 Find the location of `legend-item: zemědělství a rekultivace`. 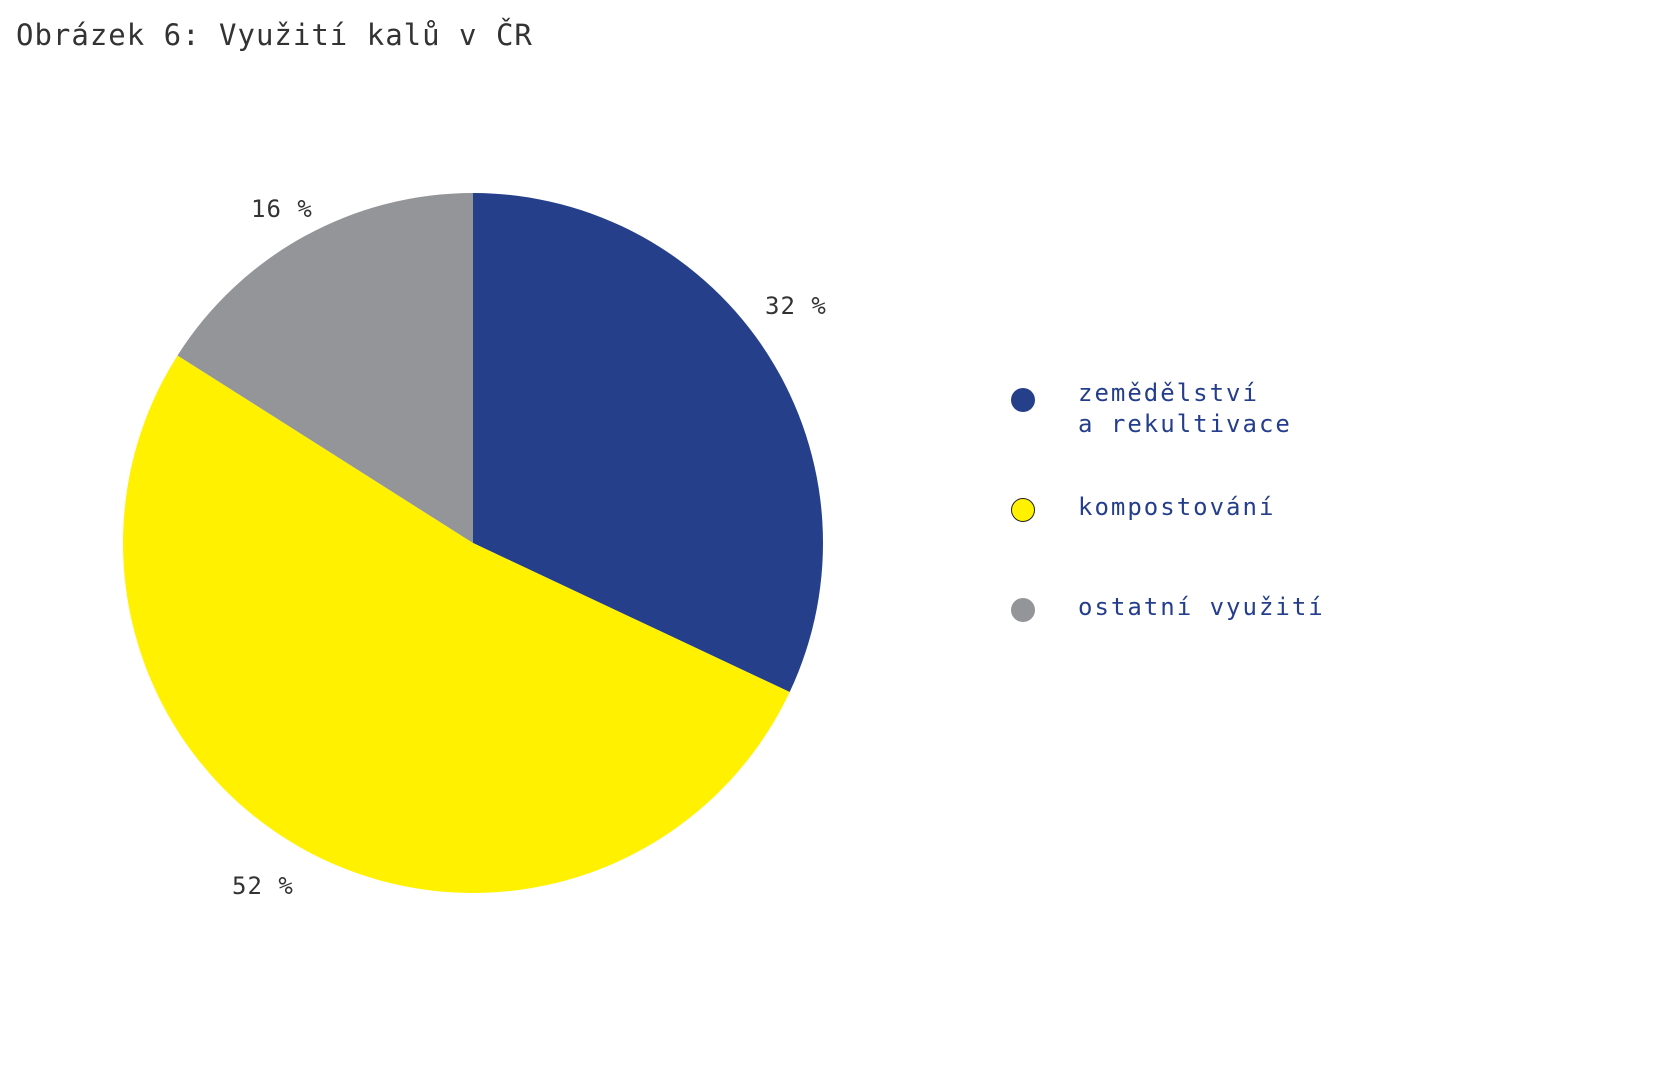

legend-item: zemědělství a rekultivace is located at coordinates (1254, 409).